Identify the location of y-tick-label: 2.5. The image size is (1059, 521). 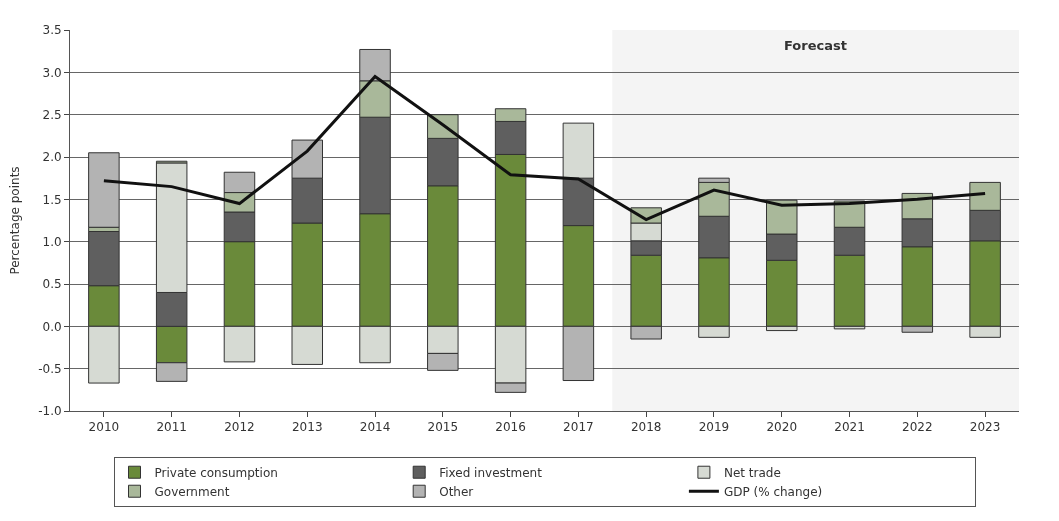
(52, 114).